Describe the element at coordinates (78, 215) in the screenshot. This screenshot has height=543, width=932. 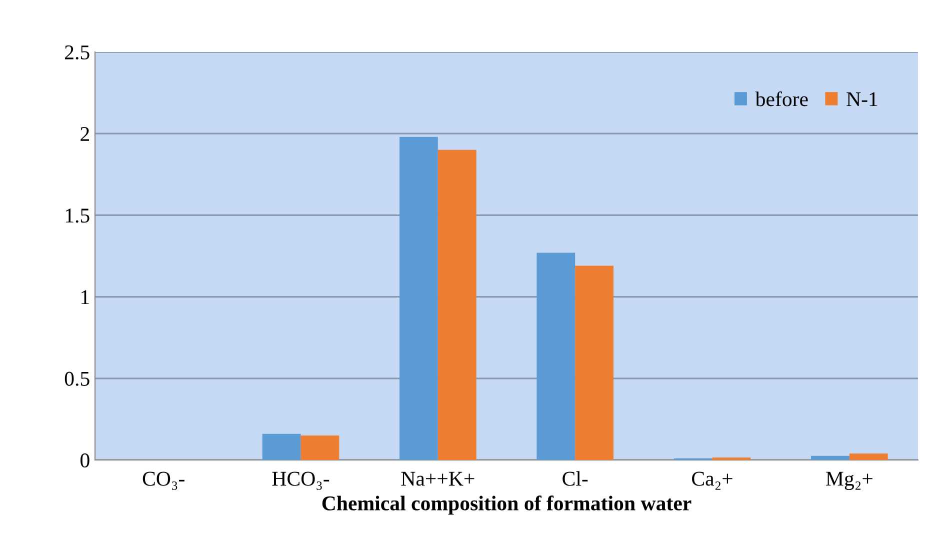
I see `y-tick-label: 1.5` at that location.